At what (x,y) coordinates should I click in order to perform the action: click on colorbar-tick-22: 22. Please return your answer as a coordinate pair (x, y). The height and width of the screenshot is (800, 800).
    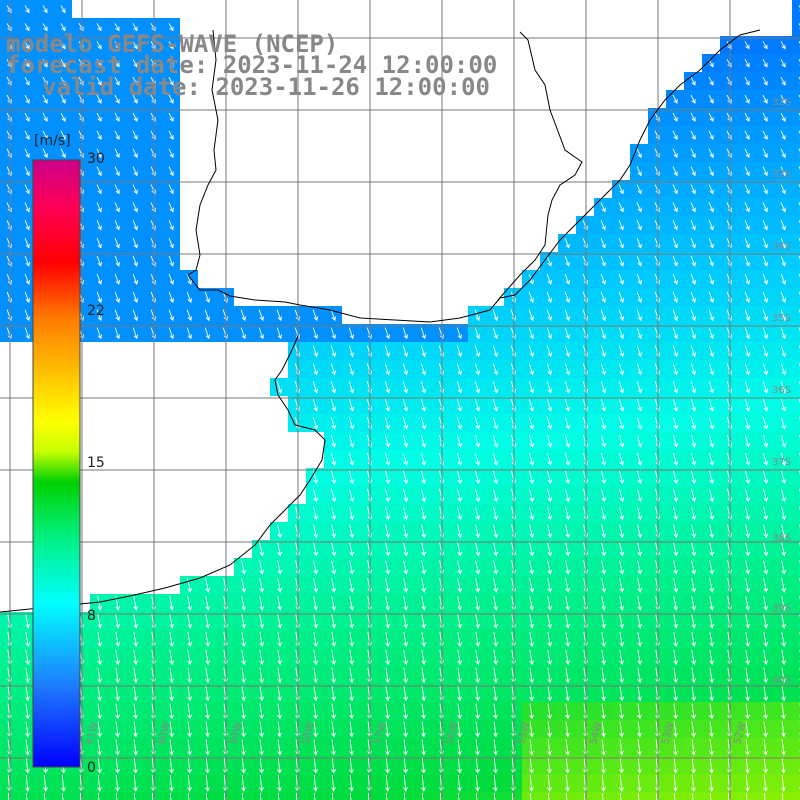
    Looking at the image, I should click on (96, 311).